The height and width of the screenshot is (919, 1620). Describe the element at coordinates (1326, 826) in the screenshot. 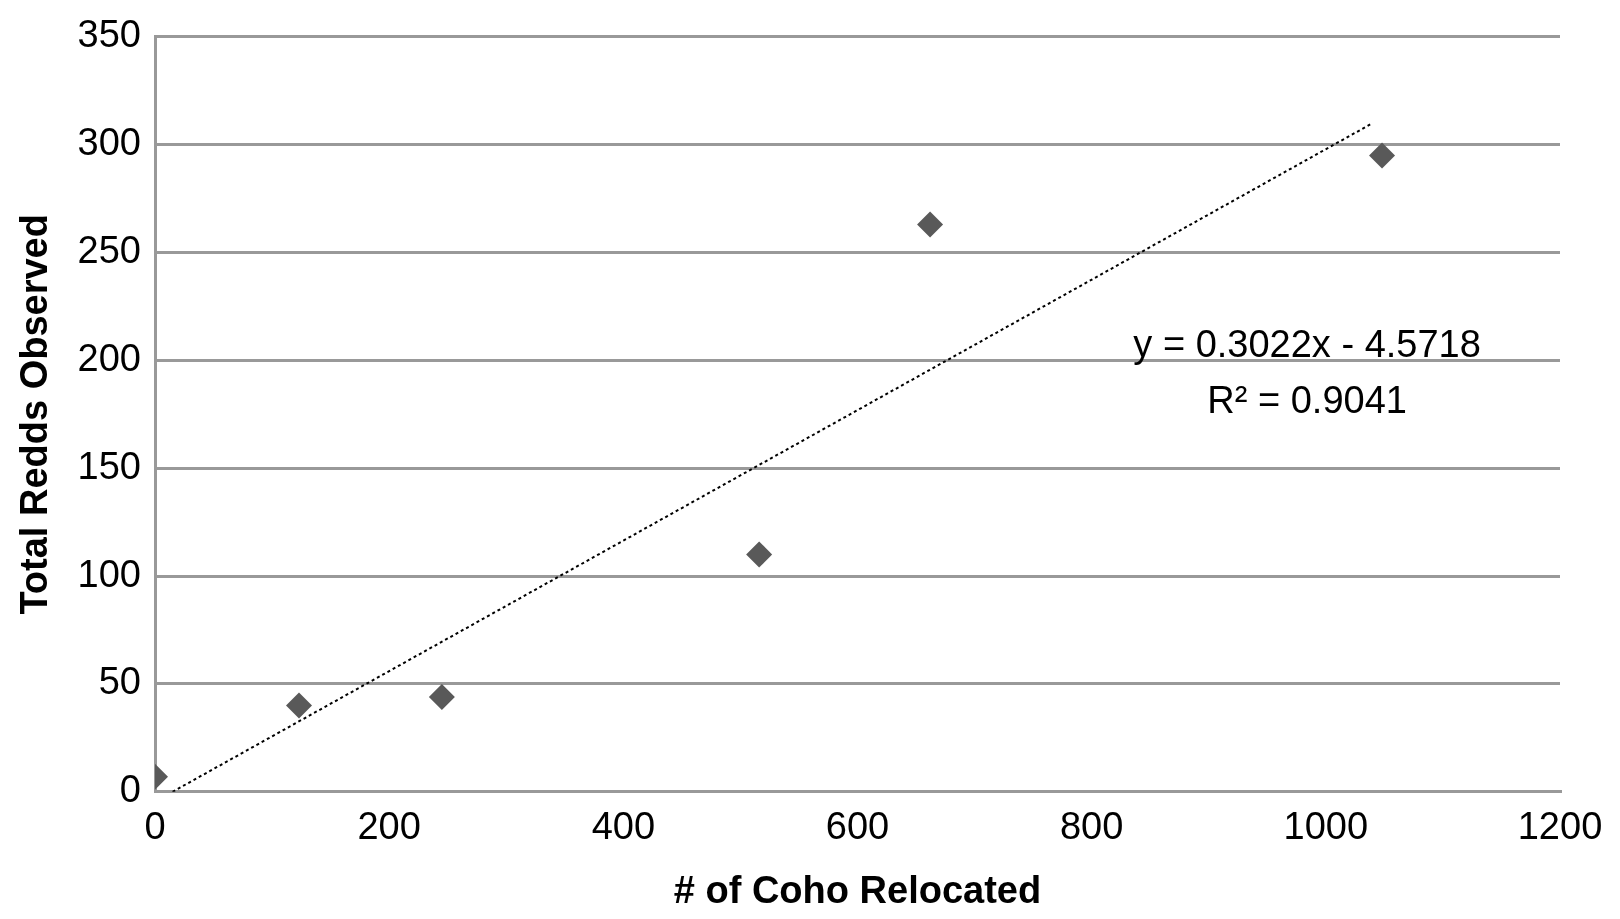

I see `x-tick-label: 1000` at that location.